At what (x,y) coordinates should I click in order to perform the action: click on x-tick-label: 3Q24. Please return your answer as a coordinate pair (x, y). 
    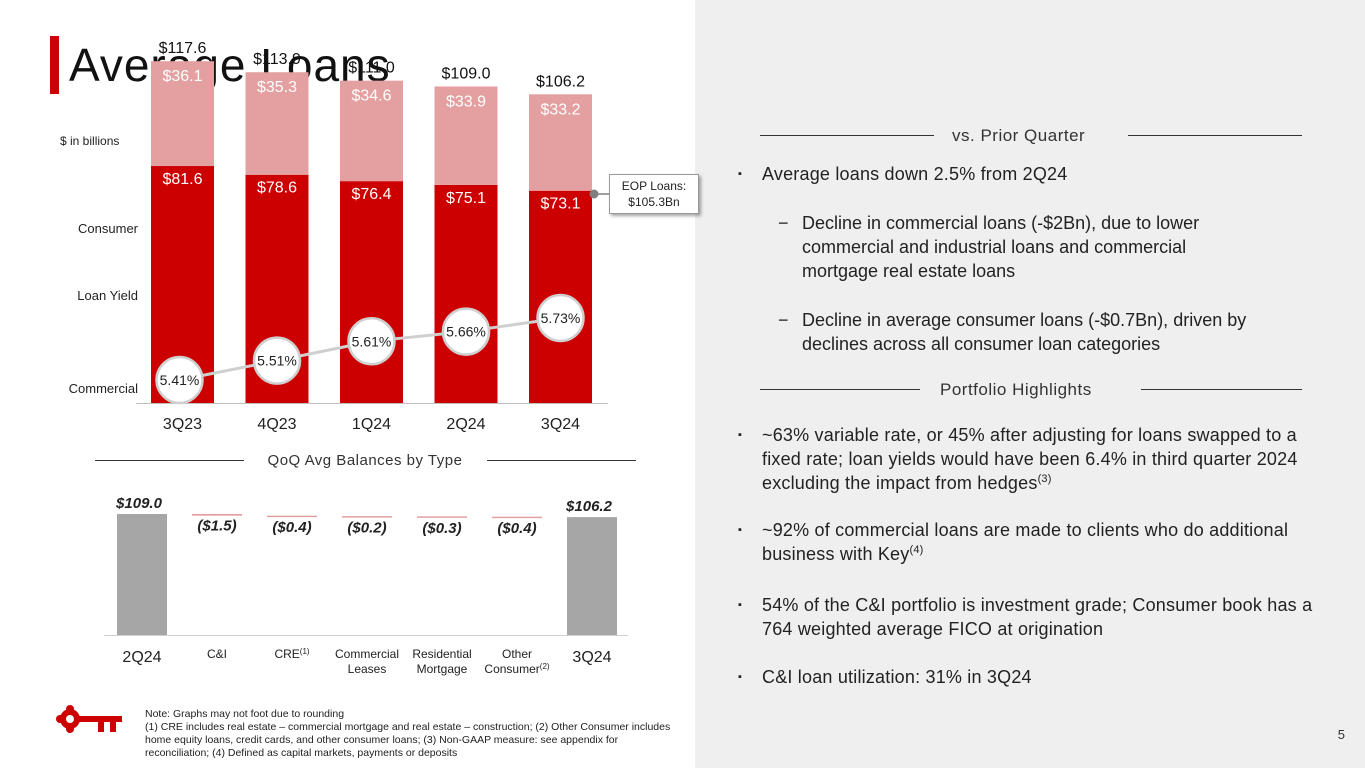
    Looking at the image, I should click on (560, 424).